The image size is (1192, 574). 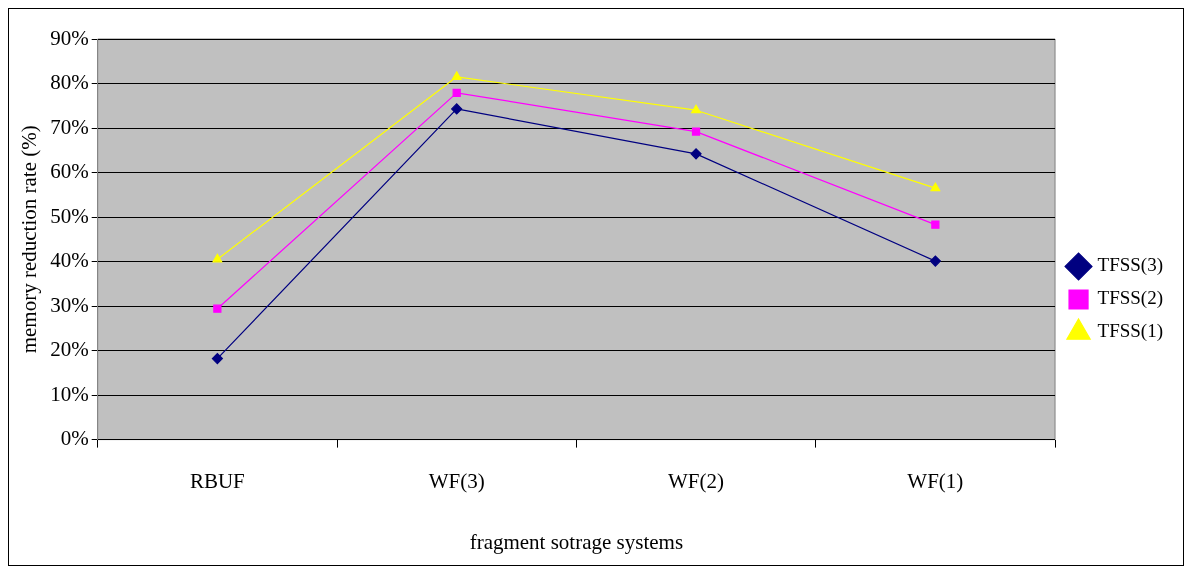 What do you see at coordinates (69, 171) in the screenshot?
I see `y-tick-label: 60%` at bounding box center [69, 171].